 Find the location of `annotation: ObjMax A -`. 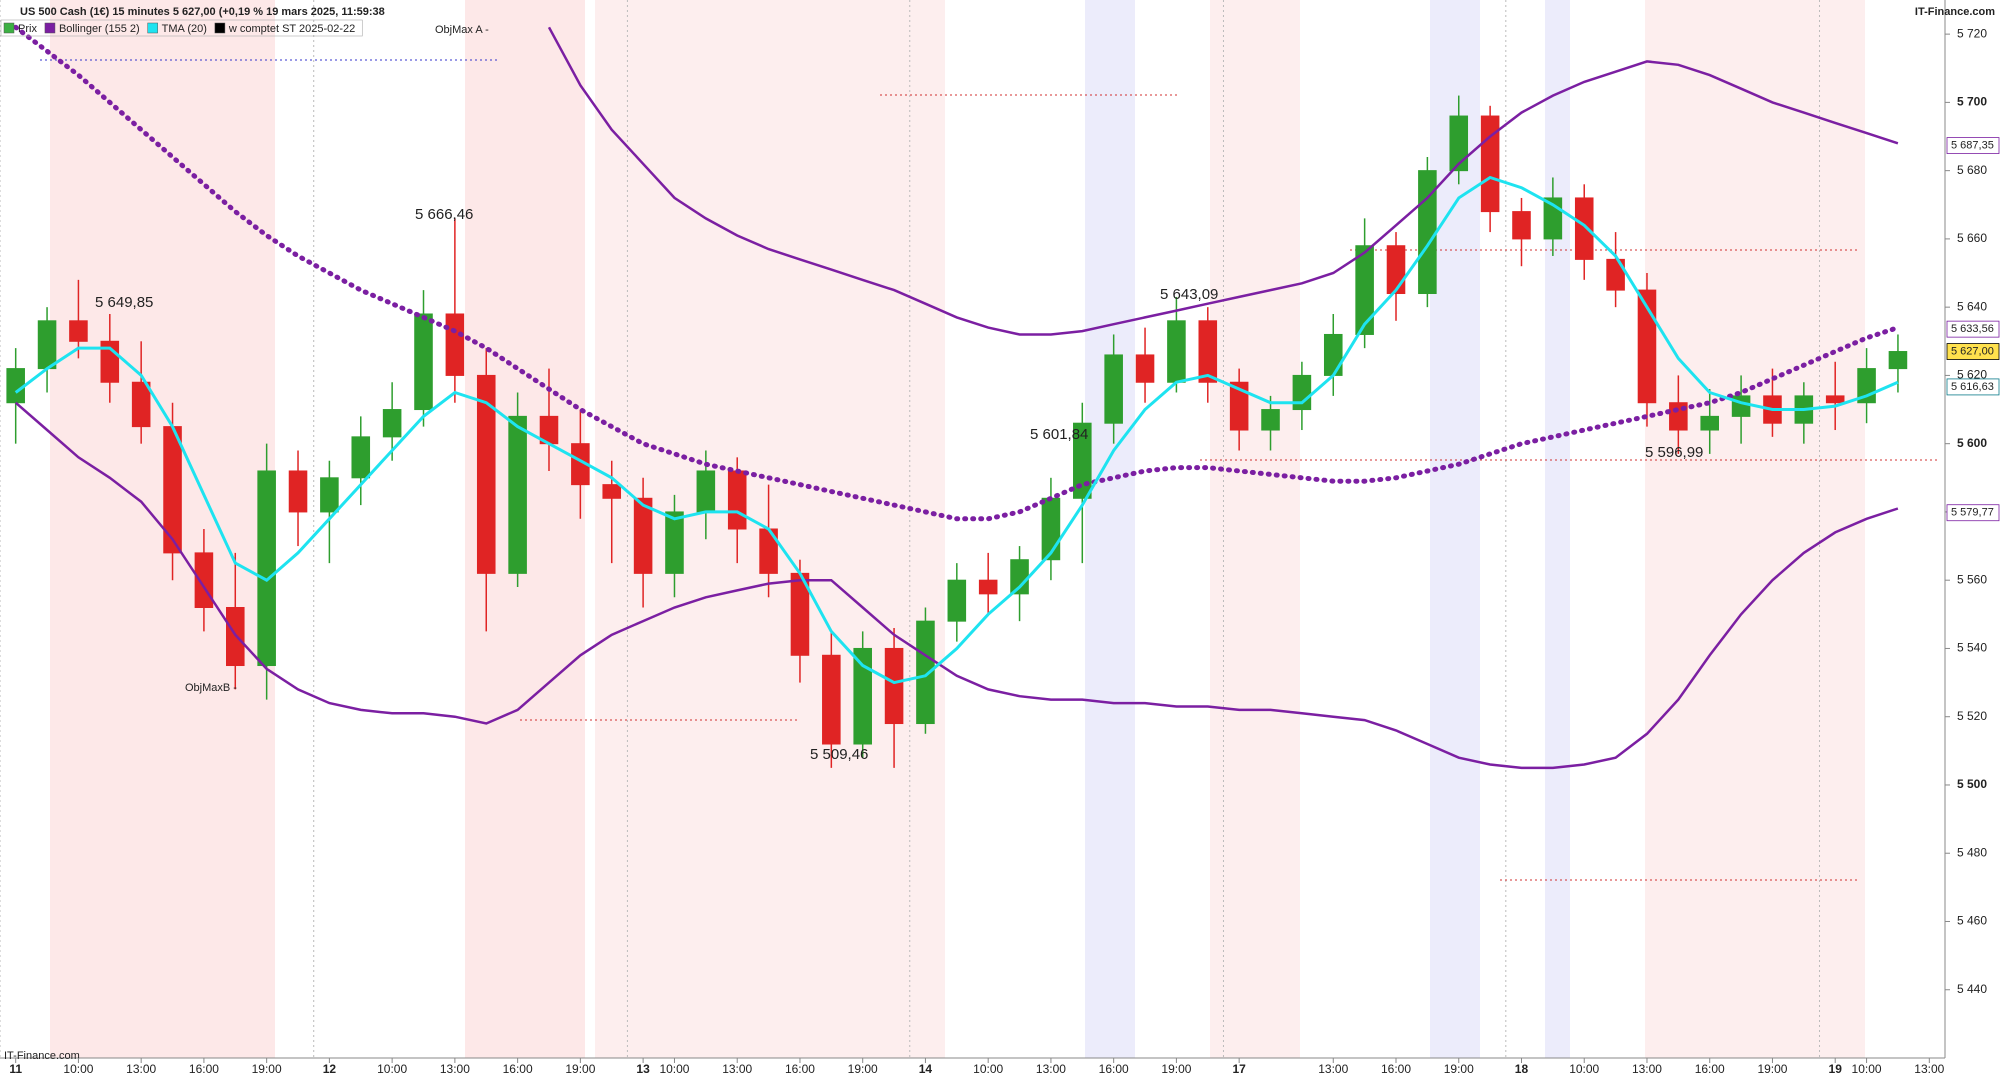

annotation: ObjMax A - is located at coordinates (462, 30).